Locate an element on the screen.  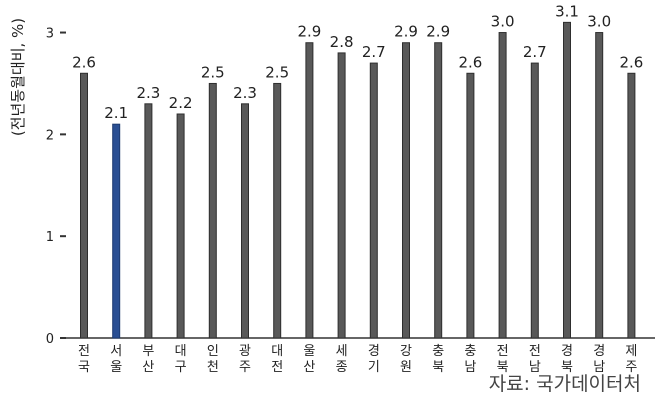
bar-value-label: 2.1 is located at coordinates (116, 113).